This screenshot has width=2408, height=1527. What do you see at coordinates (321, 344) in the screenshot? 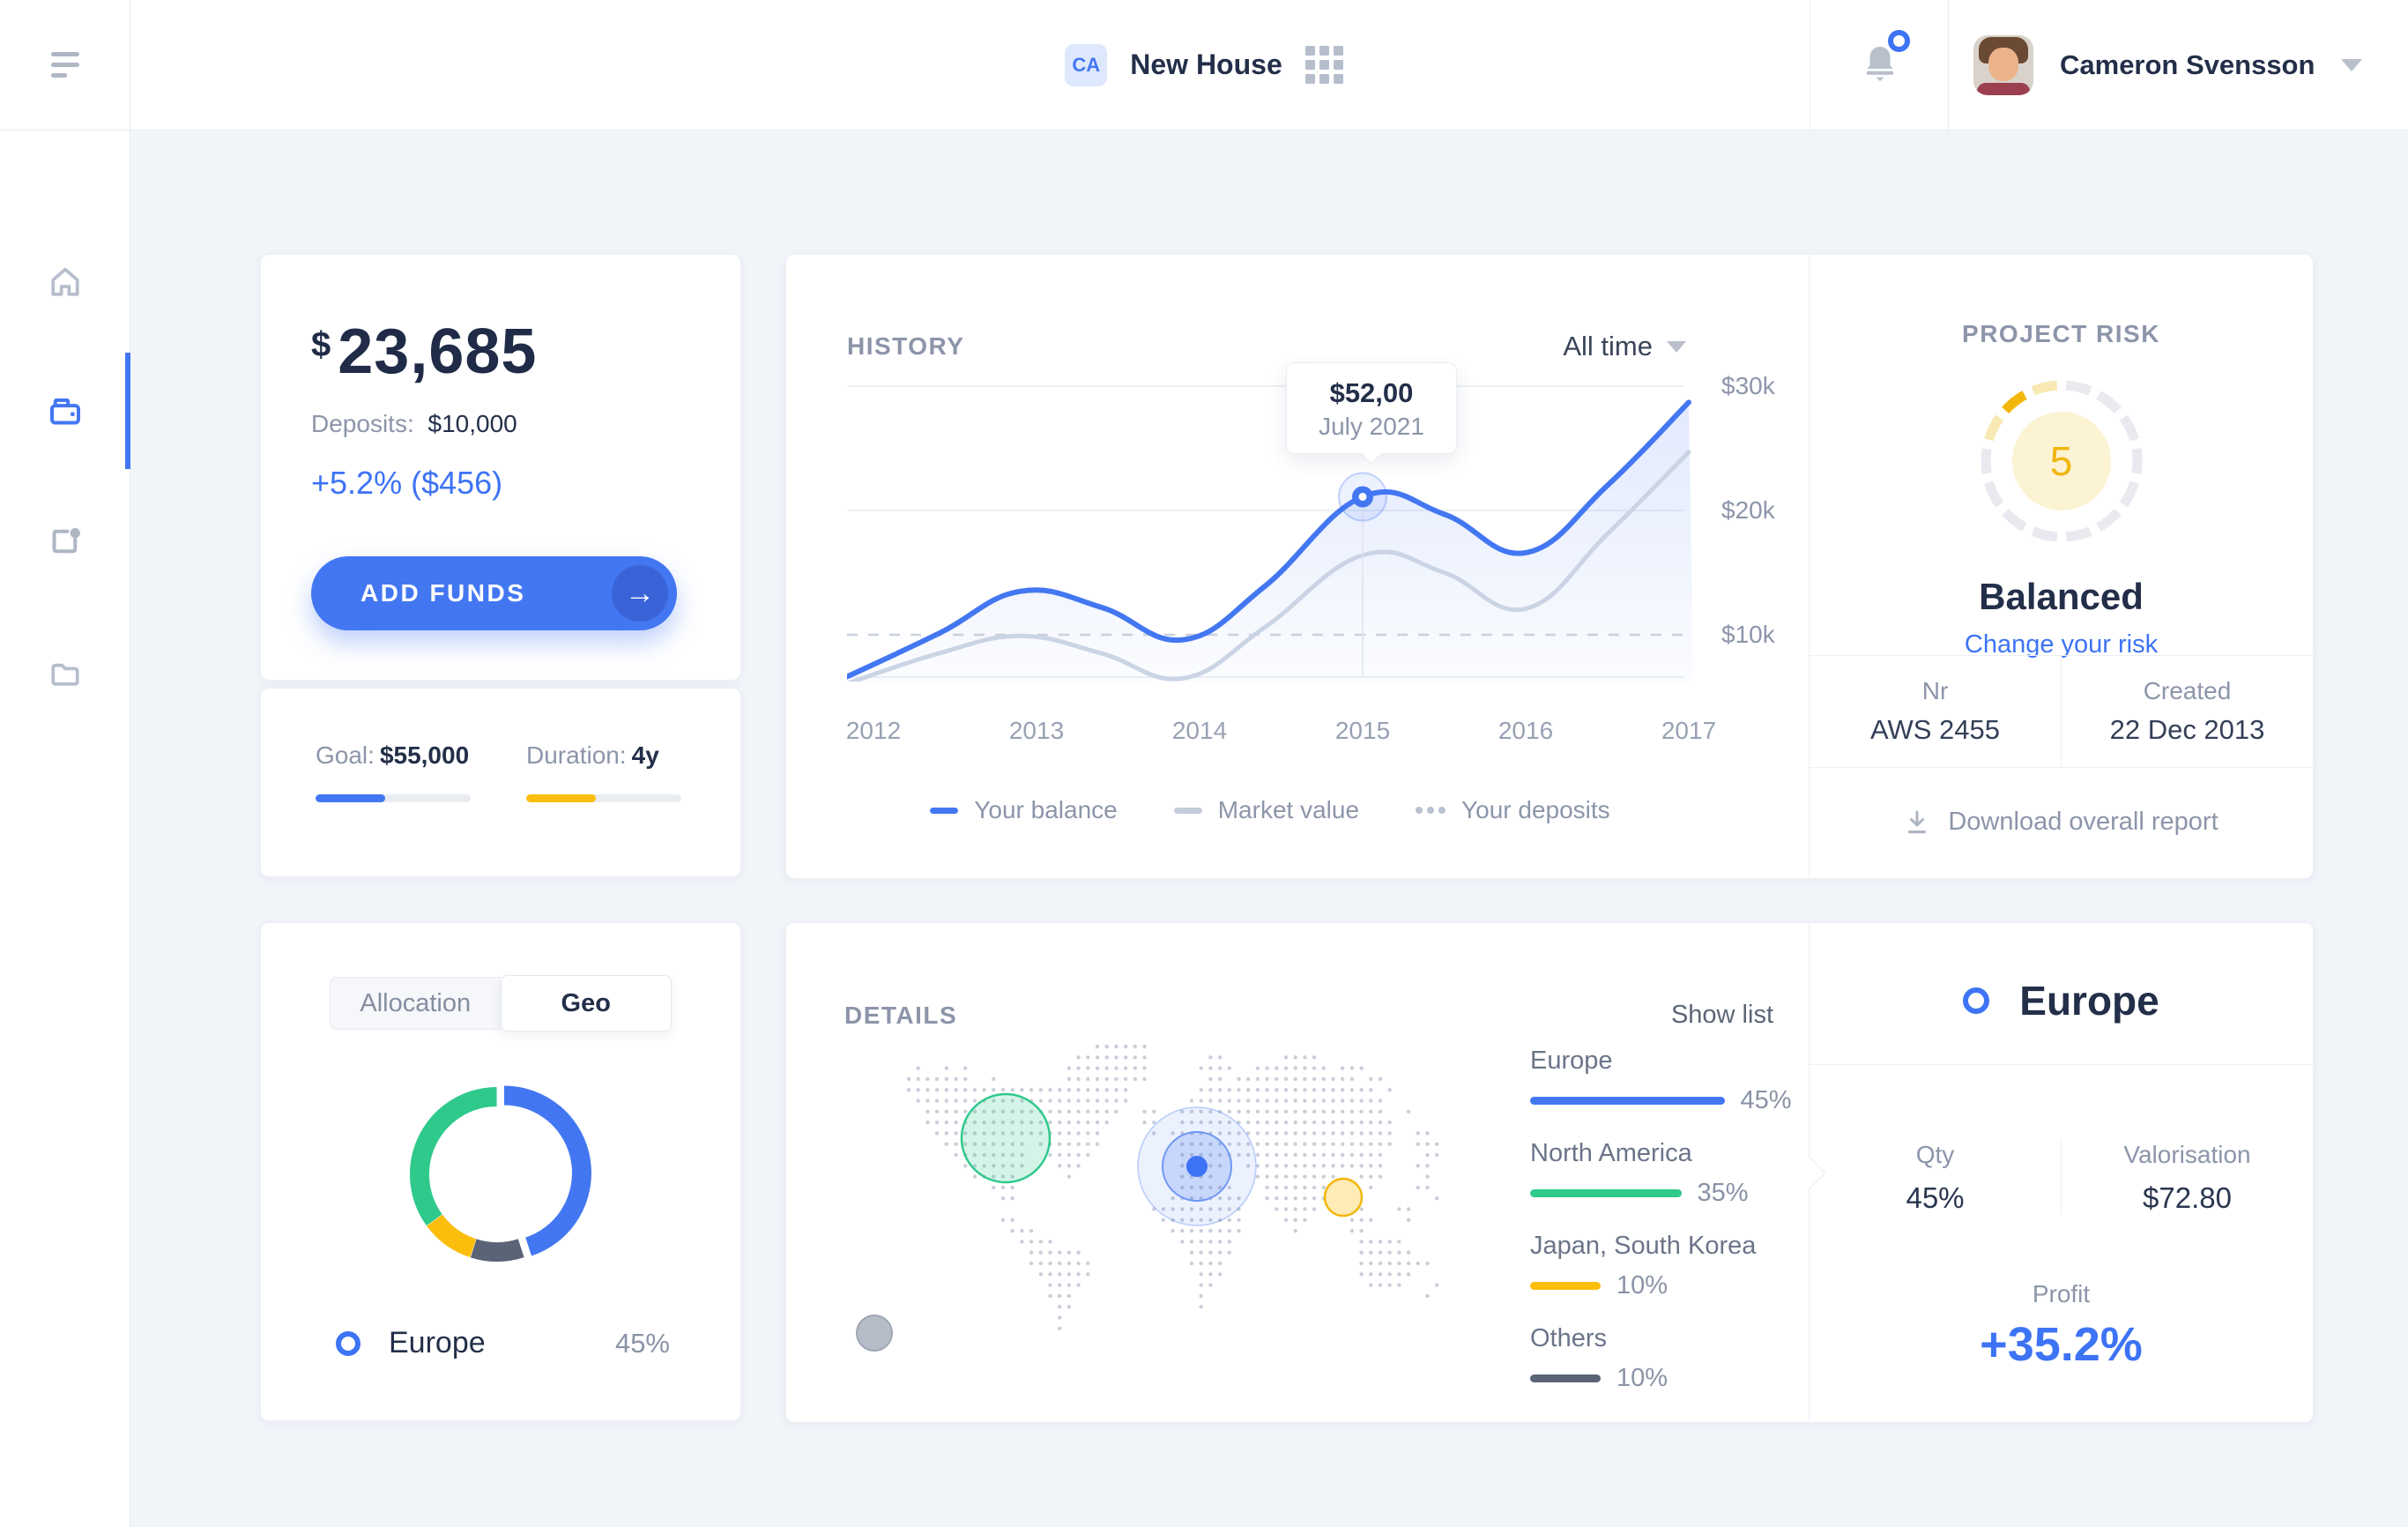
I see `currency-symbol: $` at bounding box center [321, 344].